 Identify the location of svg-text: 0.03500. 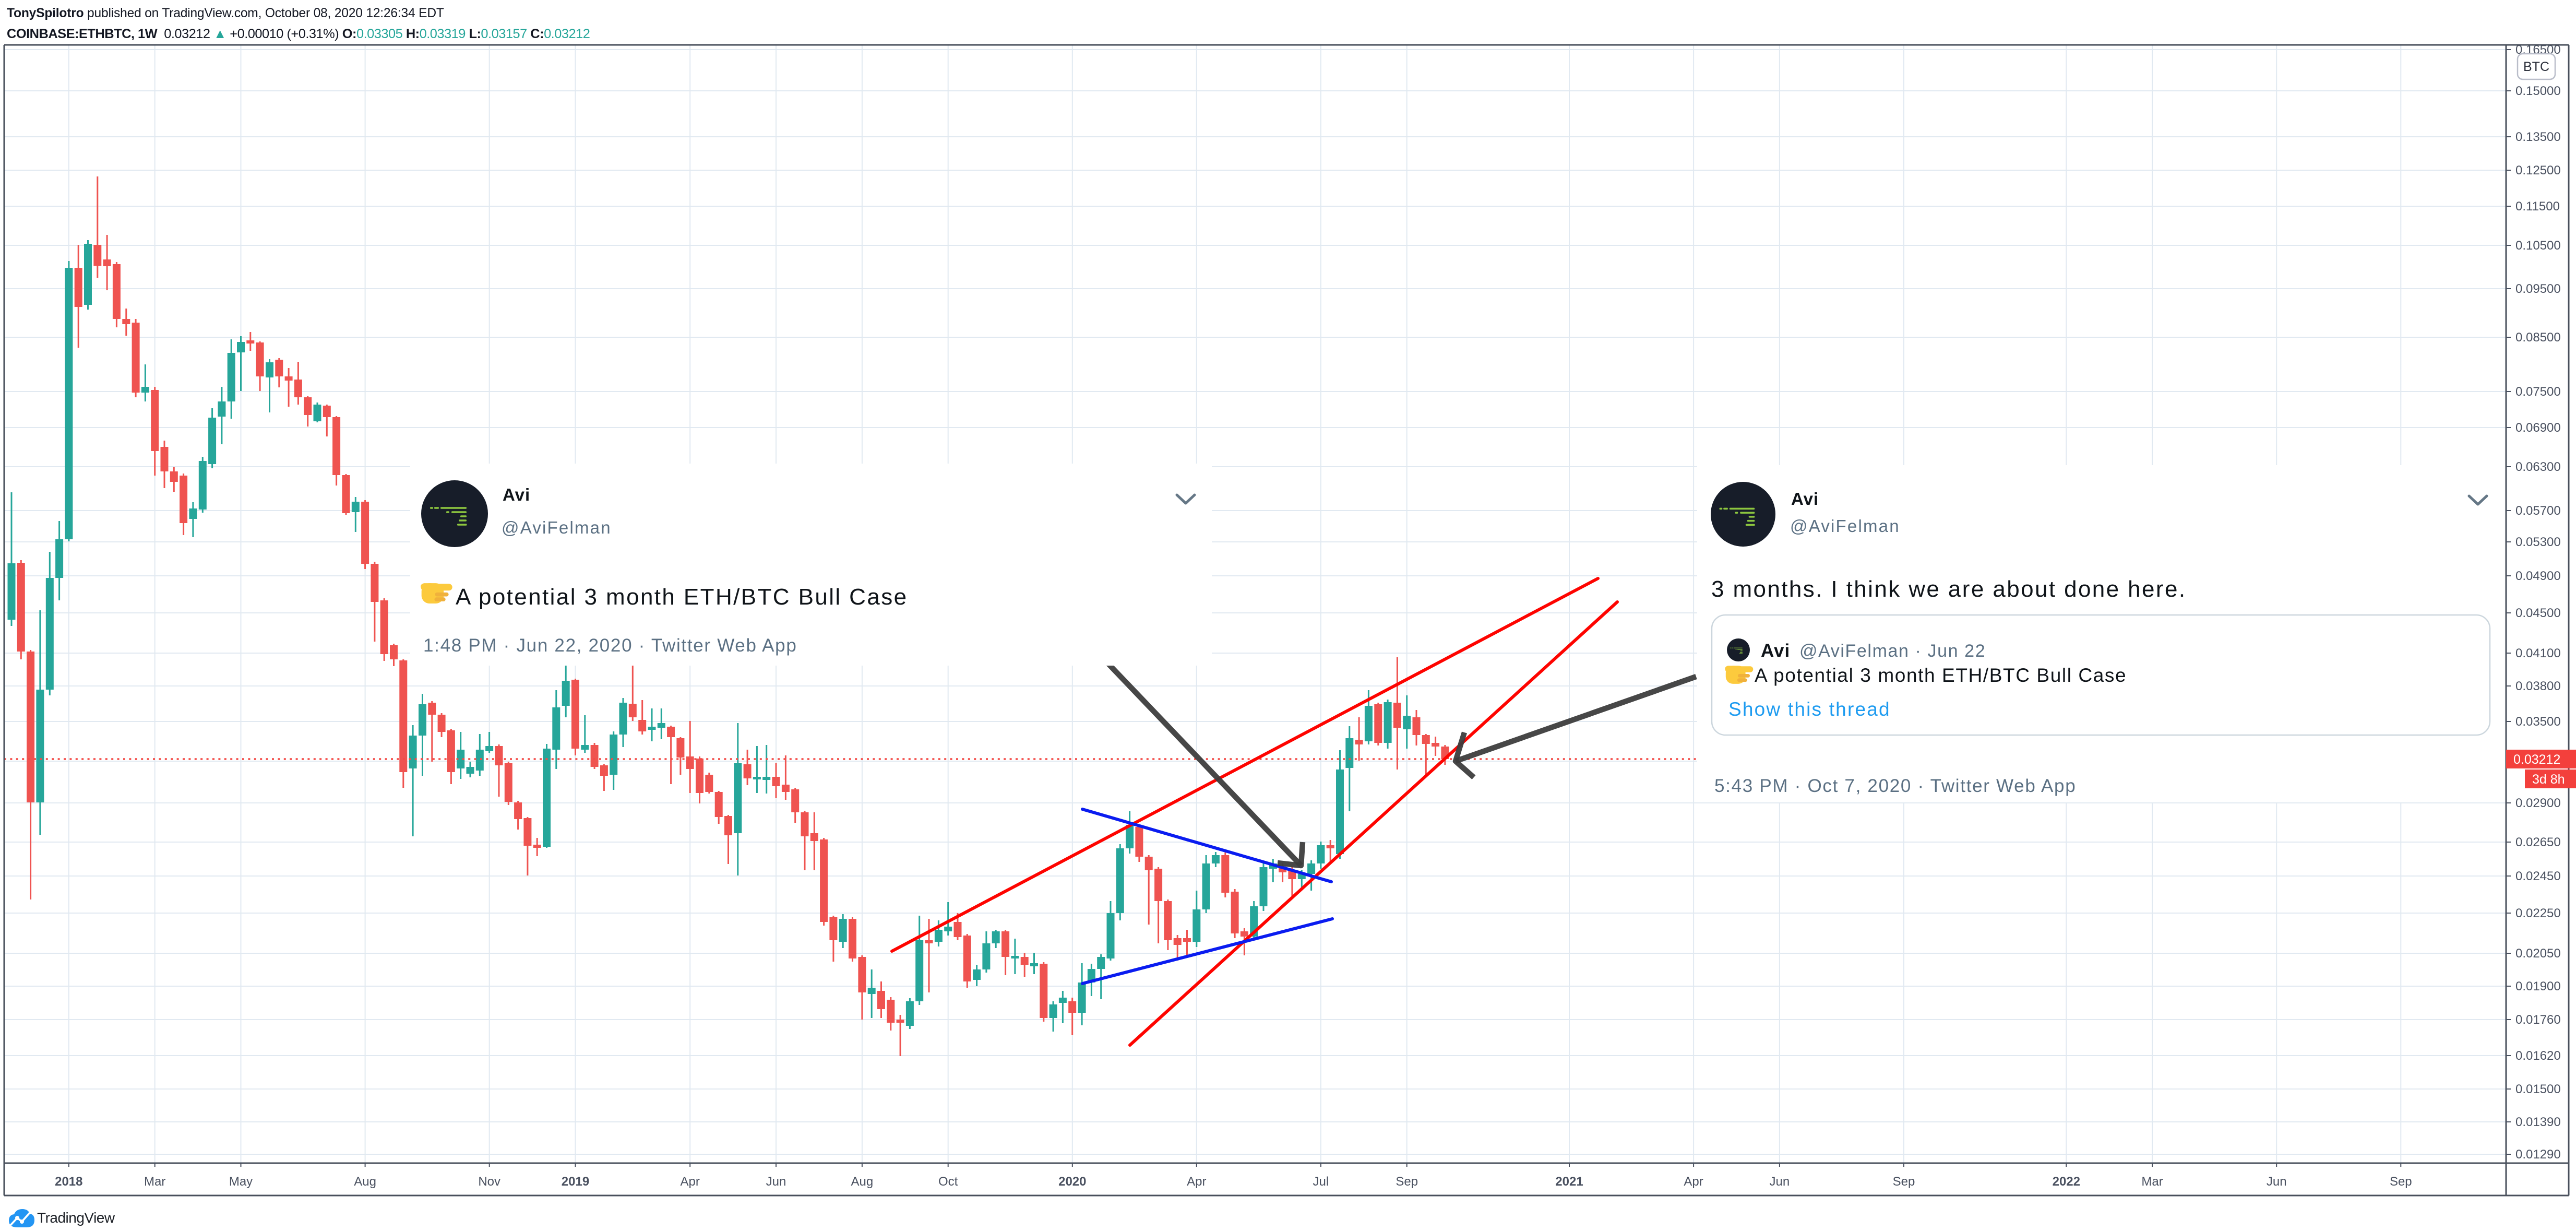
(2538, 722).